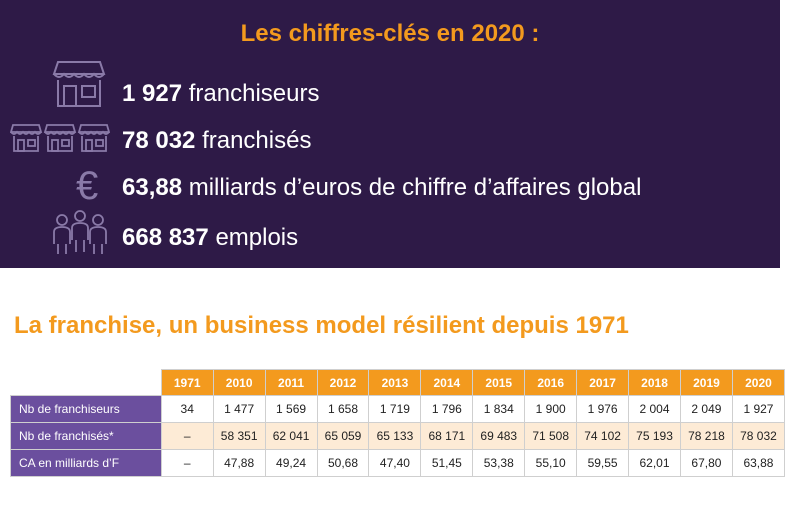  What do you see at coordinates (447, 436) in the screenshot?
I see `table-cell: 68 171` at bounding box center [447, 436].